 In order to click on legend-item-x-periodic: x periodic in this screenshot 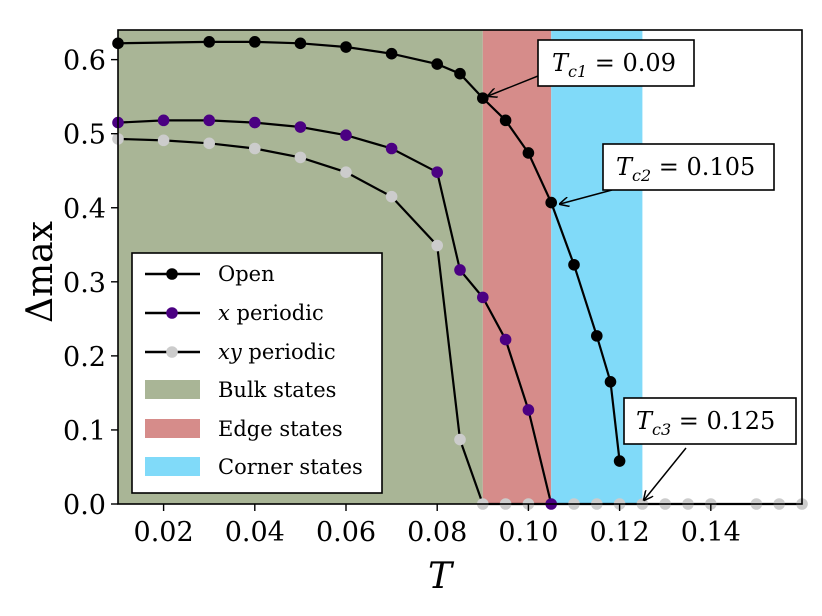, I will do `click(234, 313)`.